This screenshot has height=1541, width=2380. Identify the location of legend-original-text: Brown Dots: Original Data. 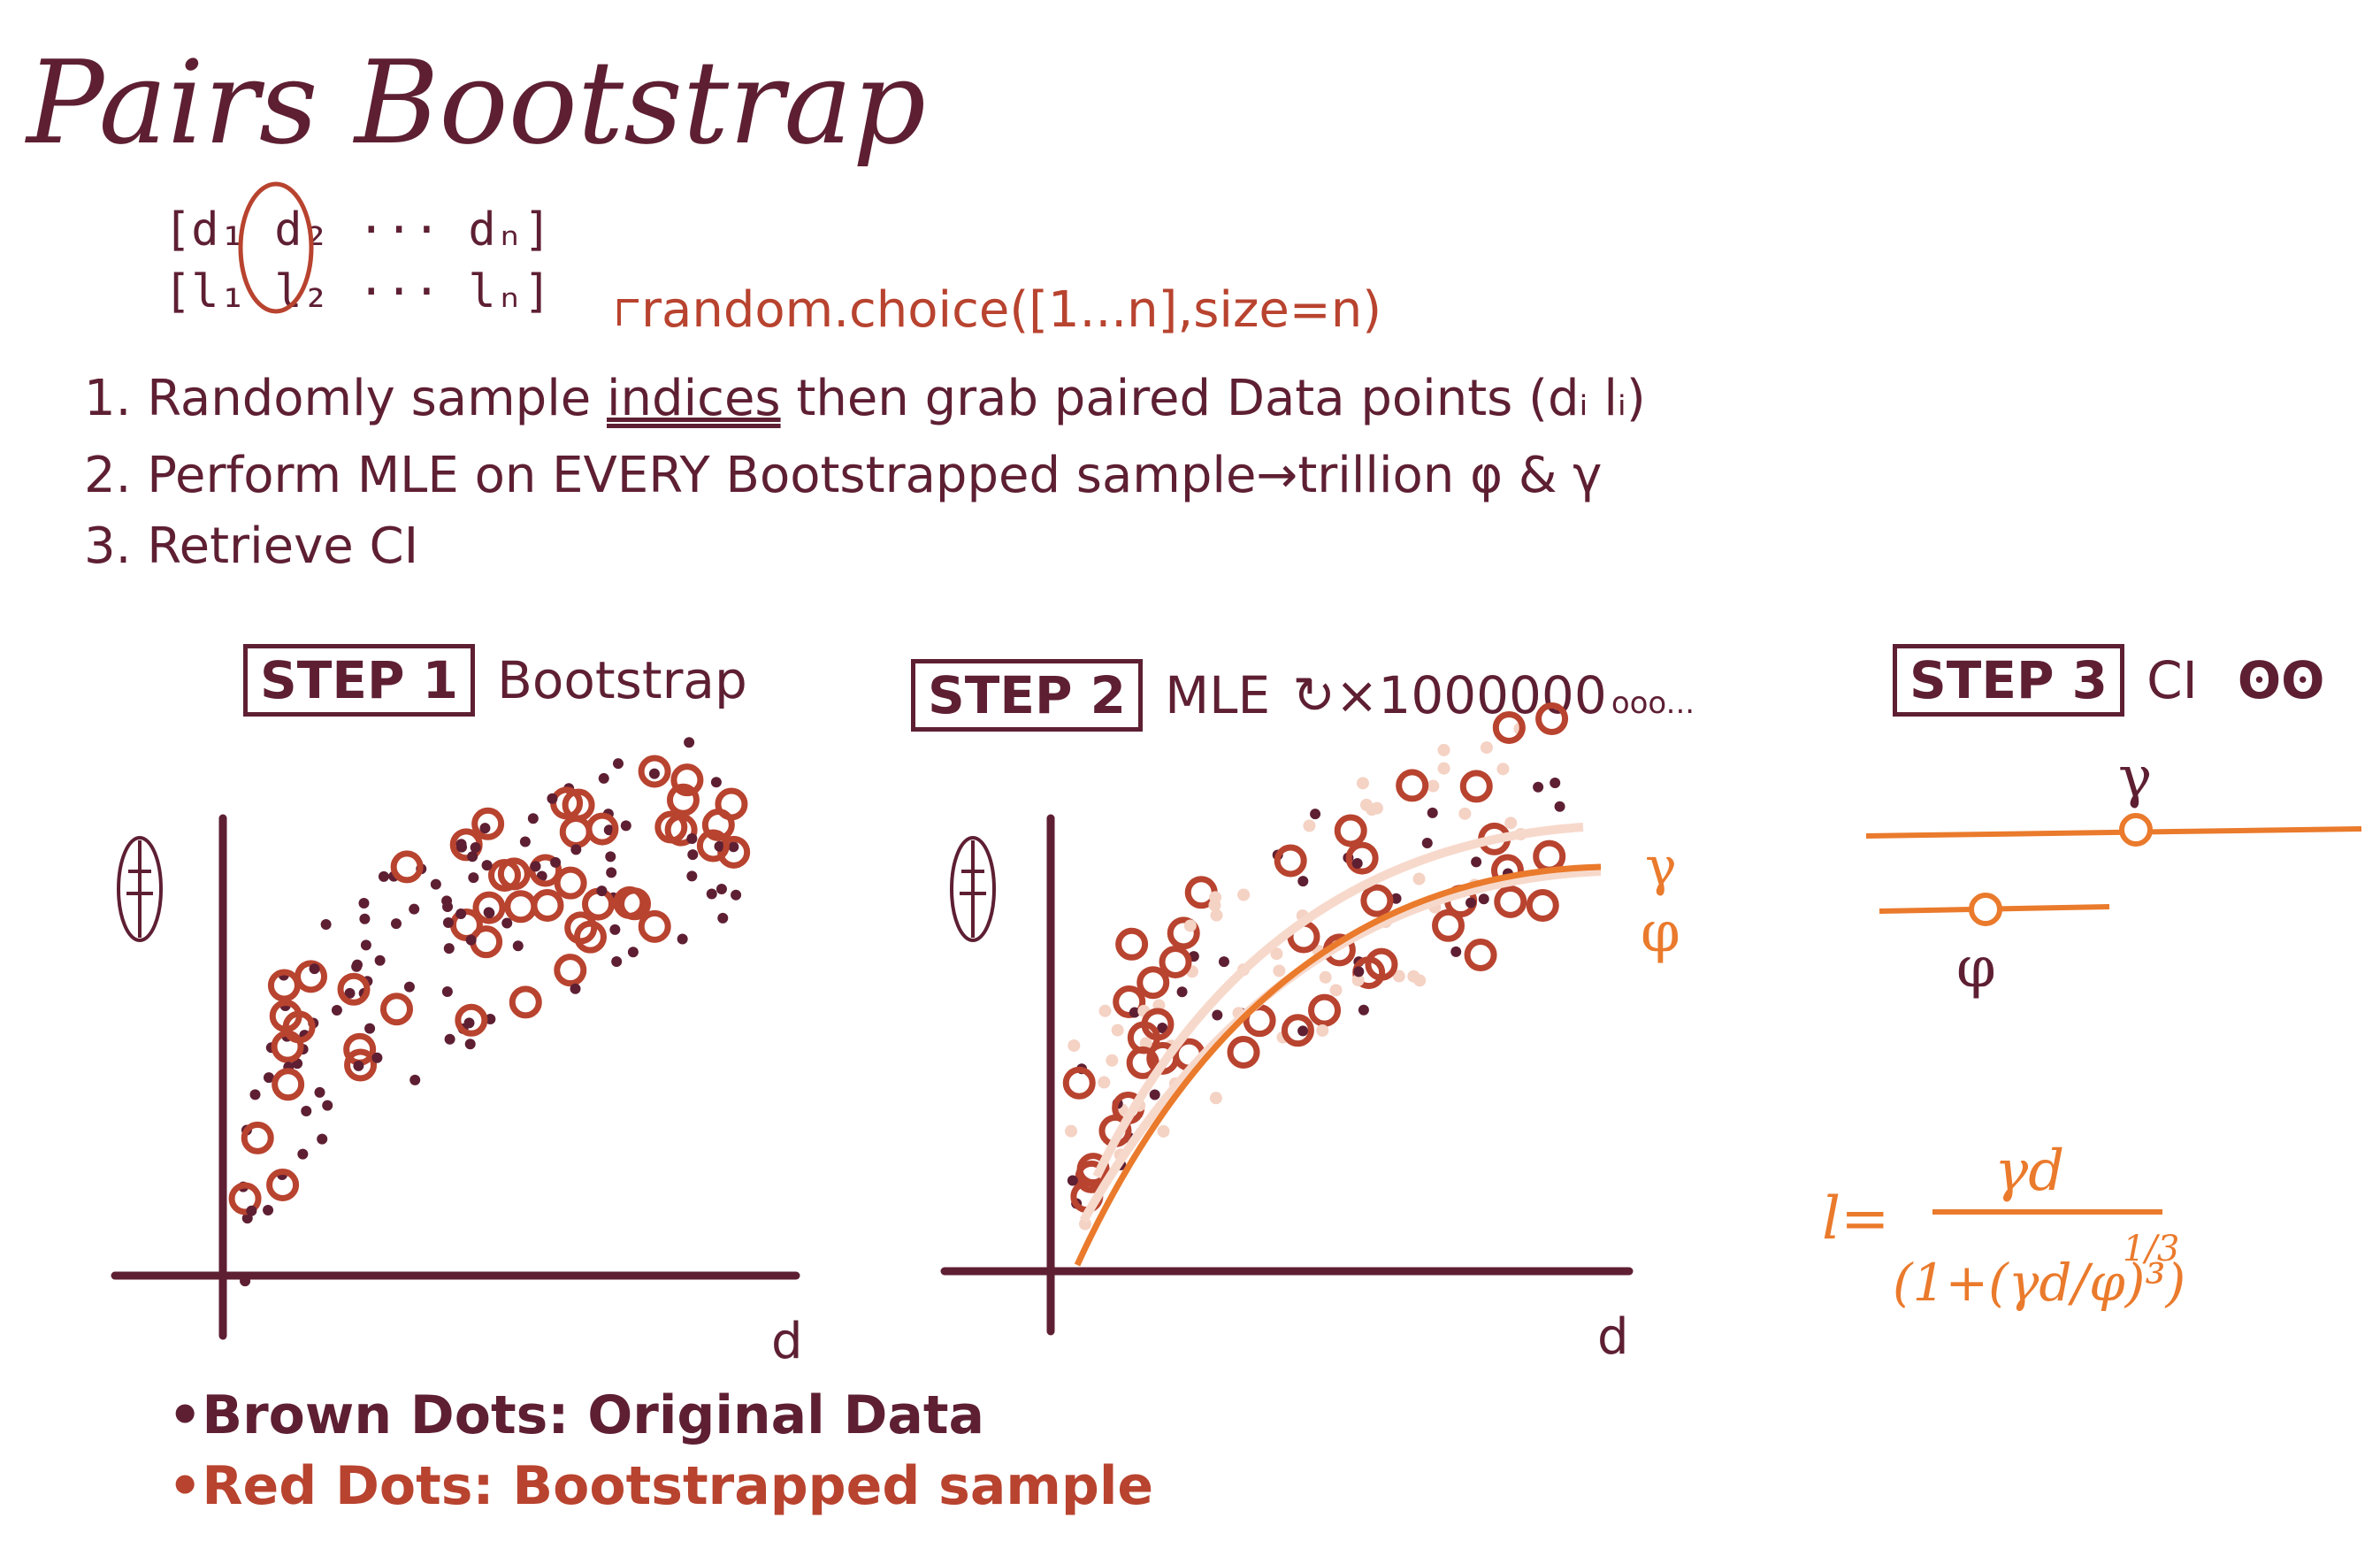
(593, 1415).